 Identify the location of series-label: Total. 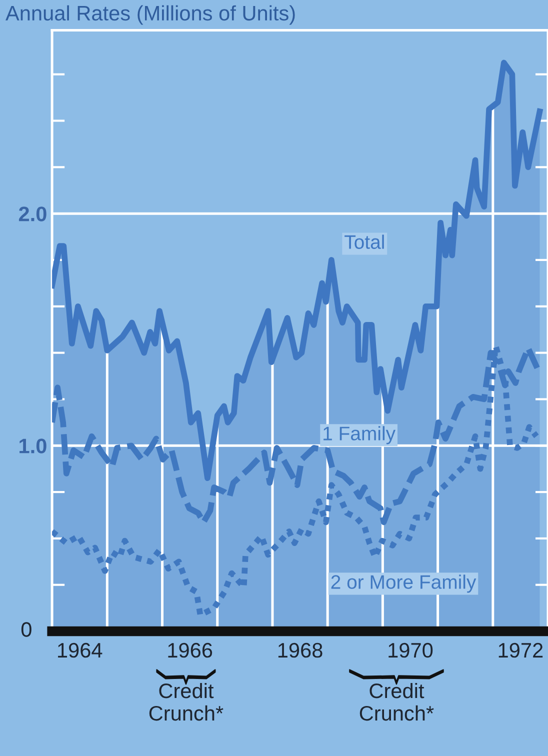
(364, 241).